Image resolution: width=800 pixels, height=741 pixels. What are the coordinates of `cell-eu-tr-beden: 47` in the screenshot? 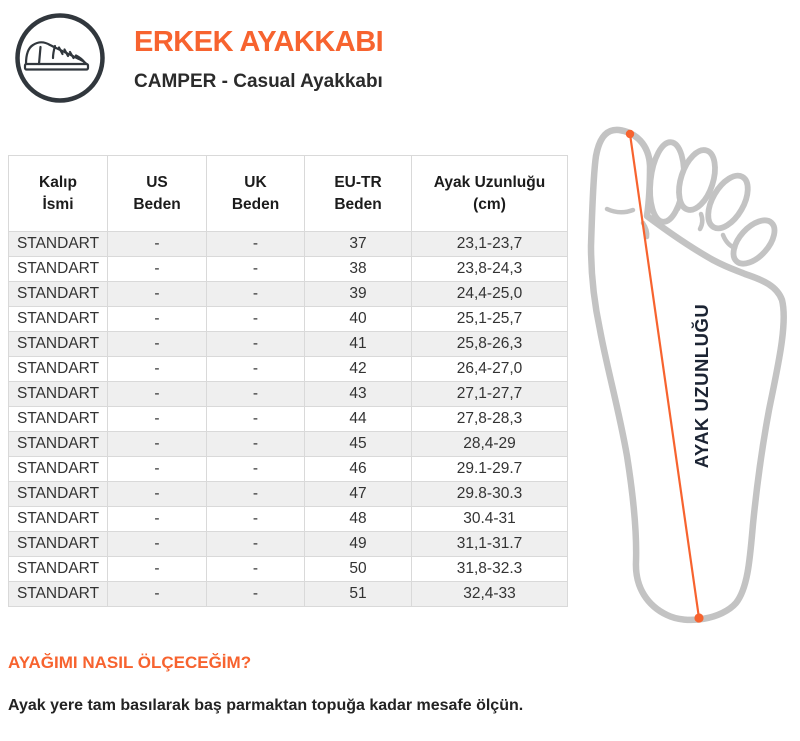 It's located at (358, 494).